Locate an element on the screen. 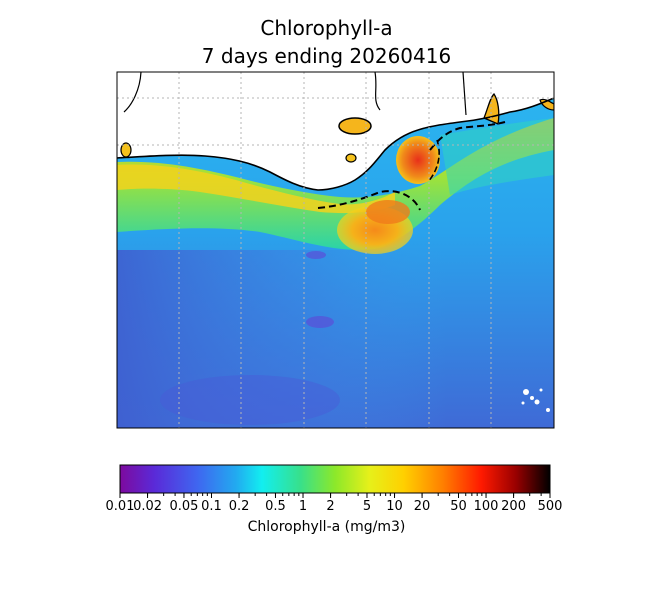 Image resolution: width=653 pixels, height=600 pixels. map-title-line1: Chlorophyll-a is located at coordinates (326, 28).